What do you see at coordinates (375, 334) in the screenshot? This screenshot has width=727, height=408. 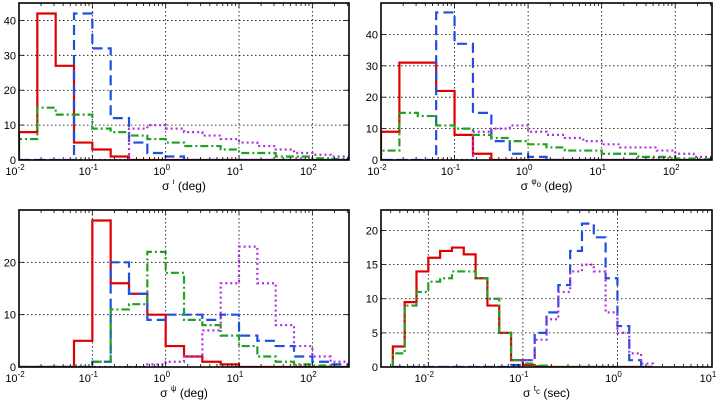 I see `y-tick-label: 5` at bounding box center [375, 334].